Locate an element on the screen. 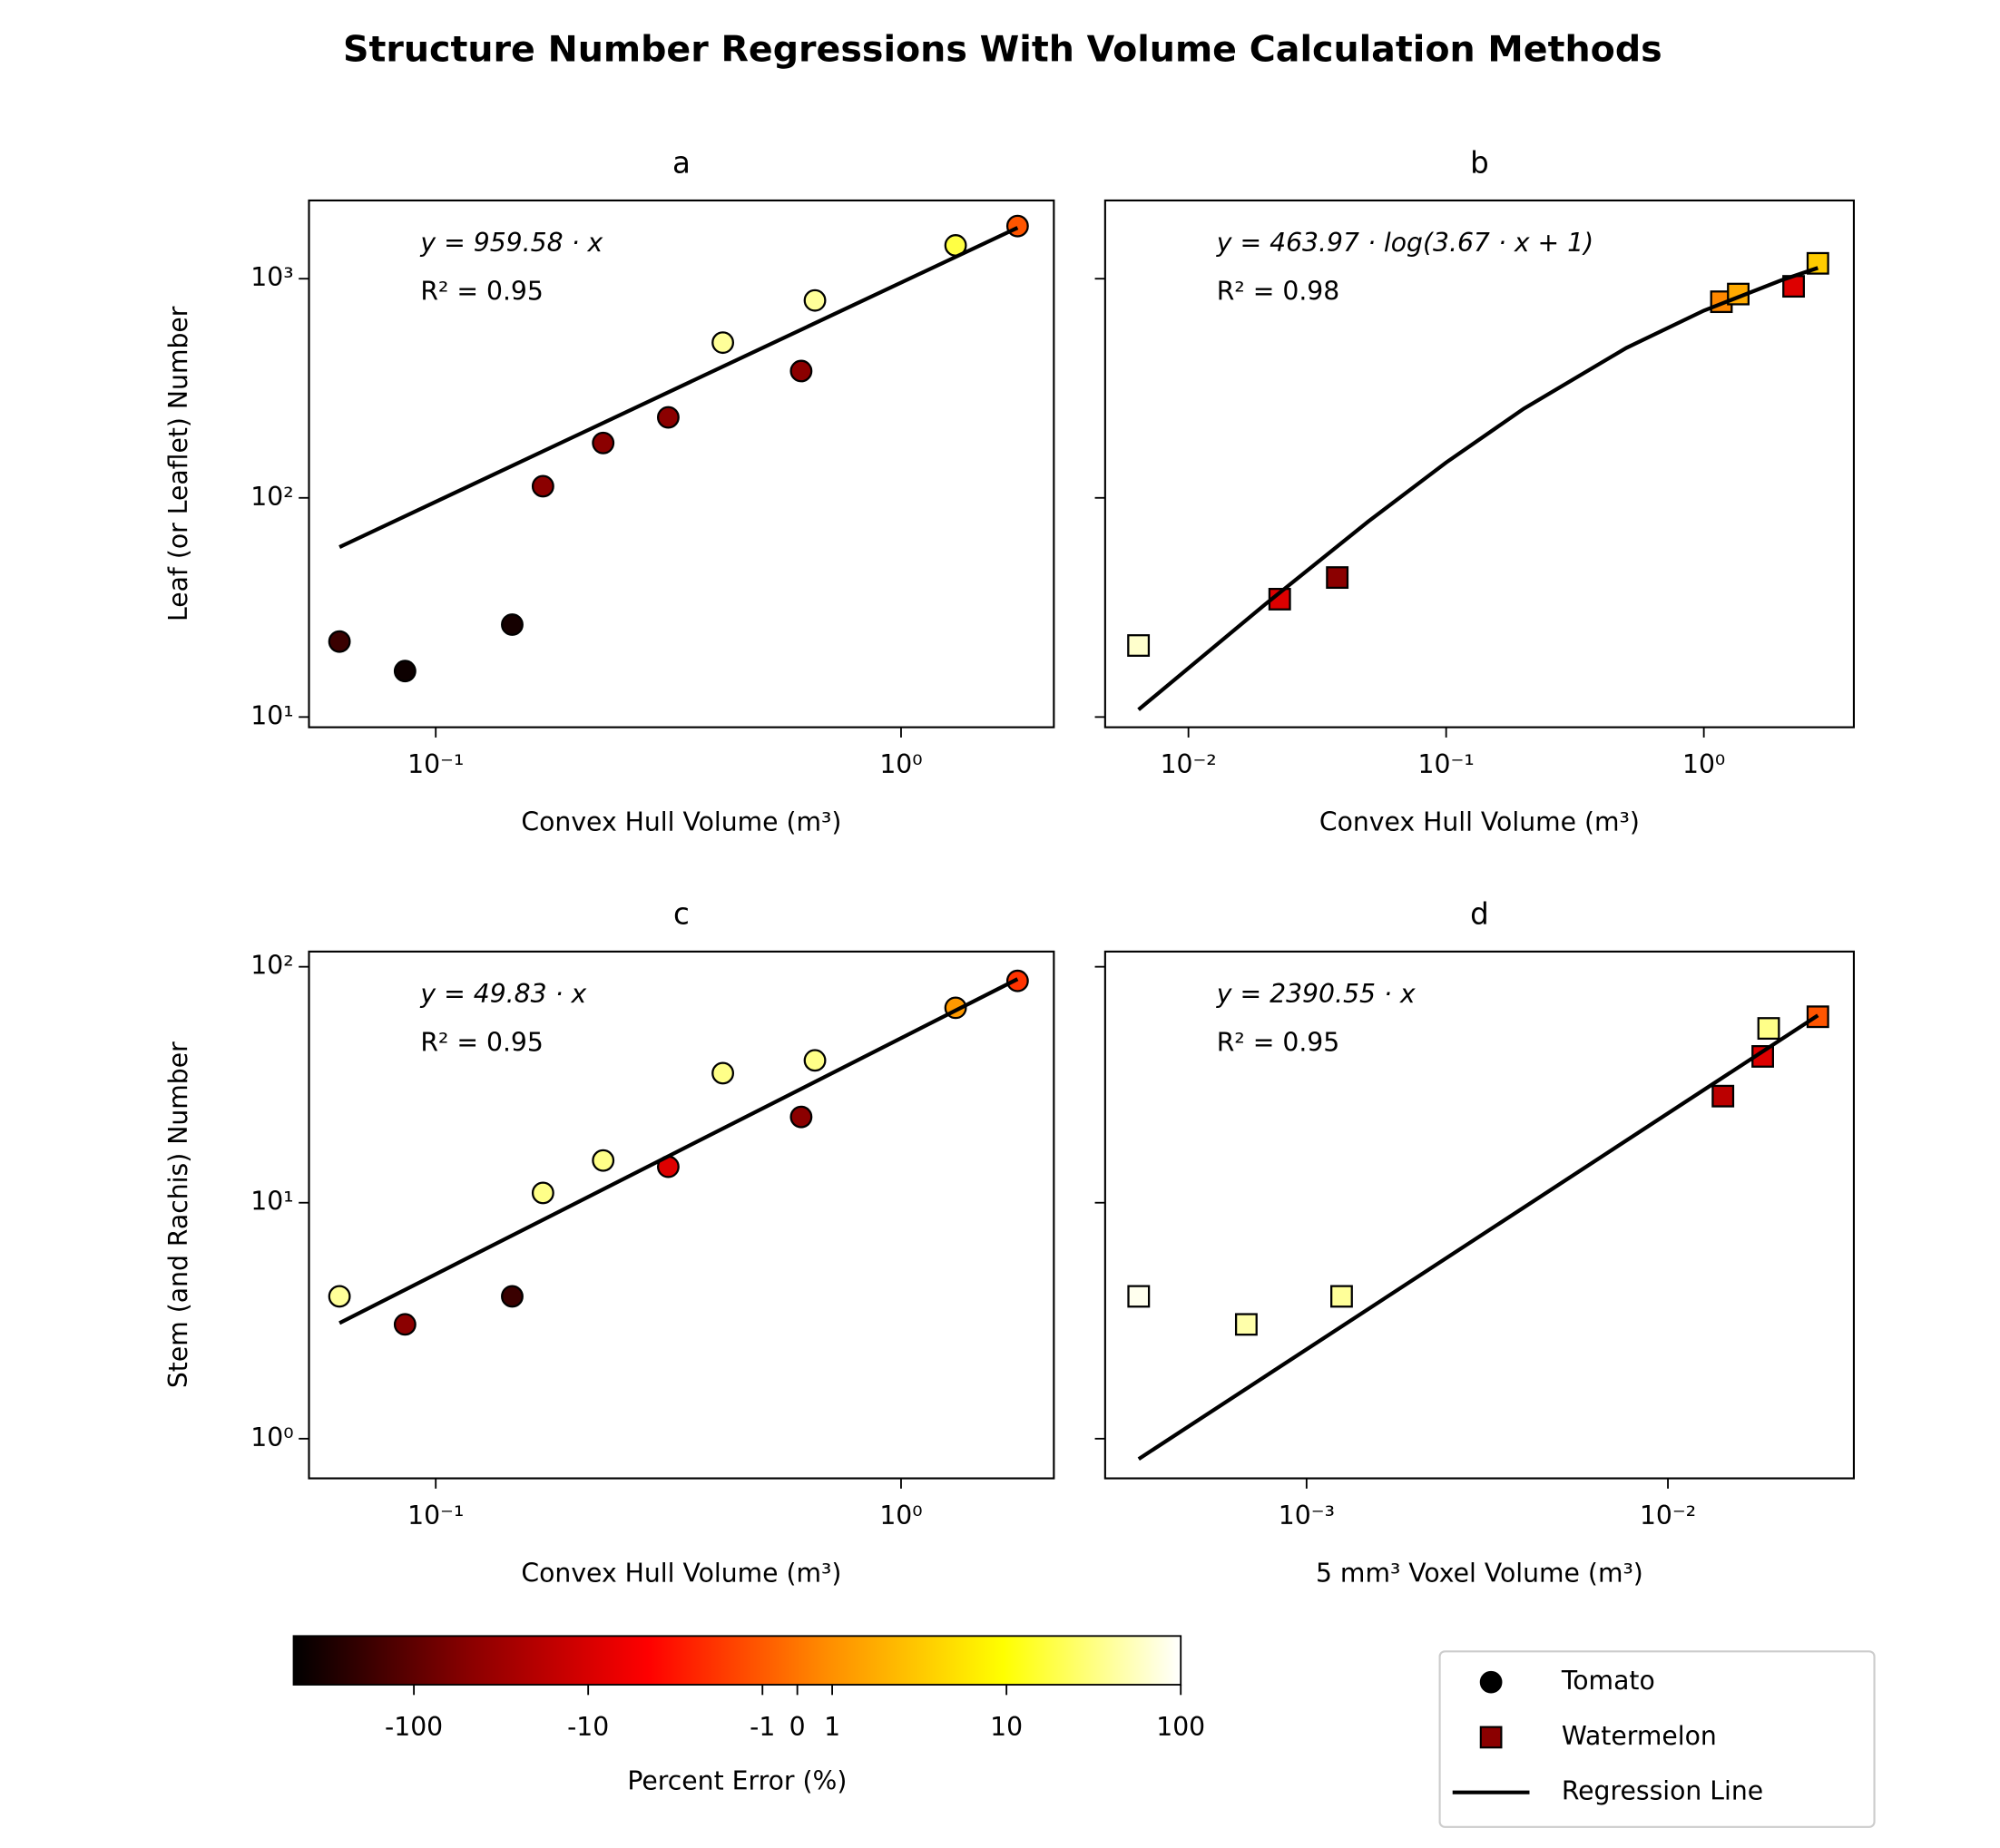 This screenshot has width=2000, height=1848. colorbar-label: Percent Error (%) is located at coordinates (737, 1780).